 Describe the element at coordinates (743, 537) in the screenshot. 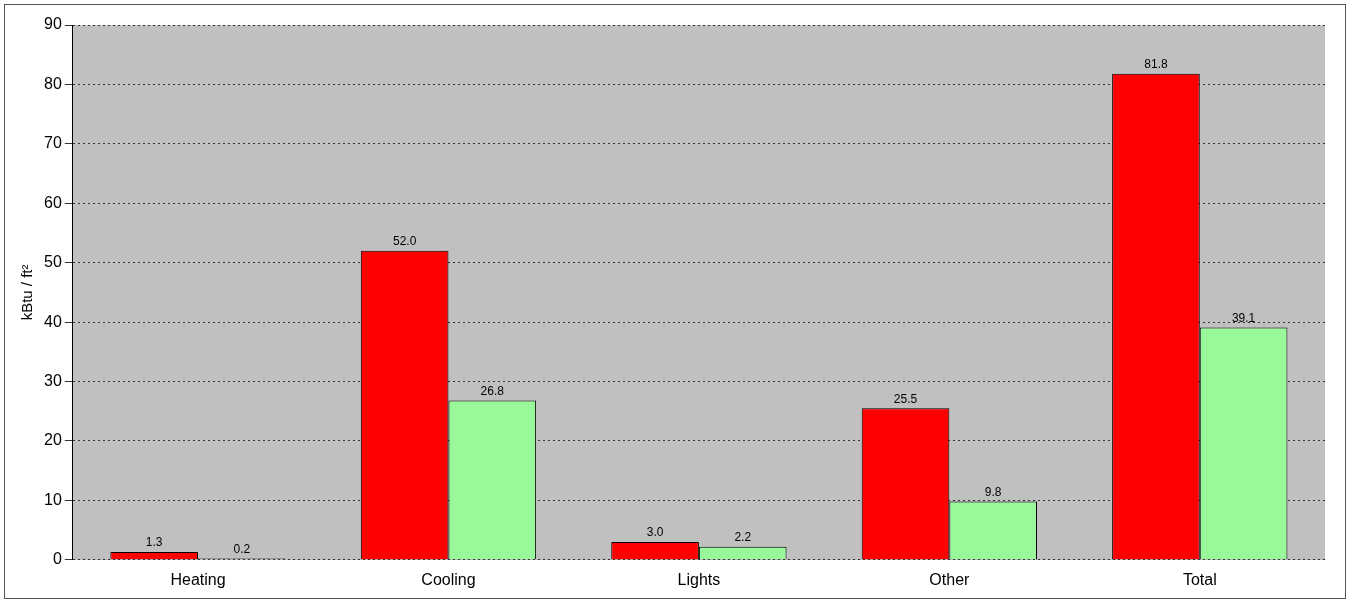

I see `data-label: 2.2` at that location.